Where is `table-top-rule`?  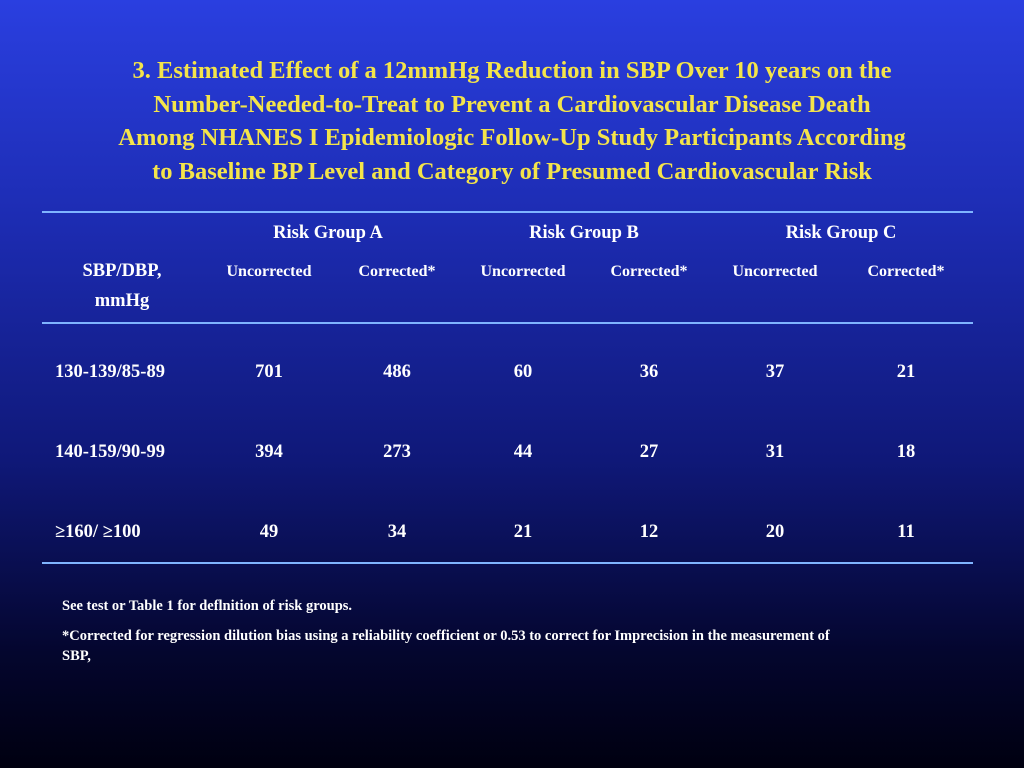 table-top-rule is located at coordinates (507, 212).